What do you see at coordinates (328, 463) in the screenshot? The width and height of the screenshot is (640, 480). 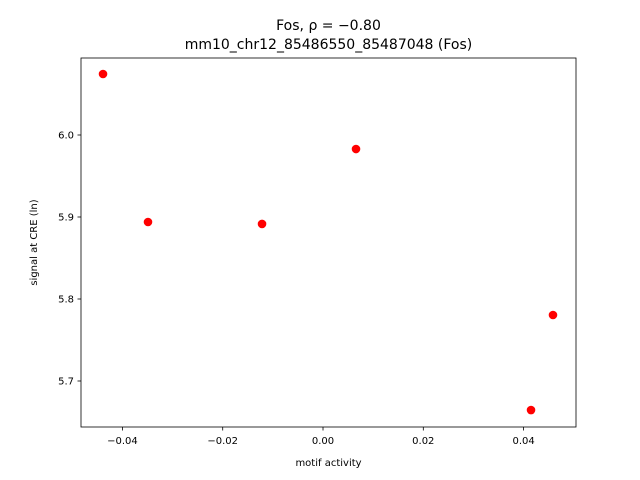 I see `x-axis-label: motif activity` at bounding box center [328, 463].